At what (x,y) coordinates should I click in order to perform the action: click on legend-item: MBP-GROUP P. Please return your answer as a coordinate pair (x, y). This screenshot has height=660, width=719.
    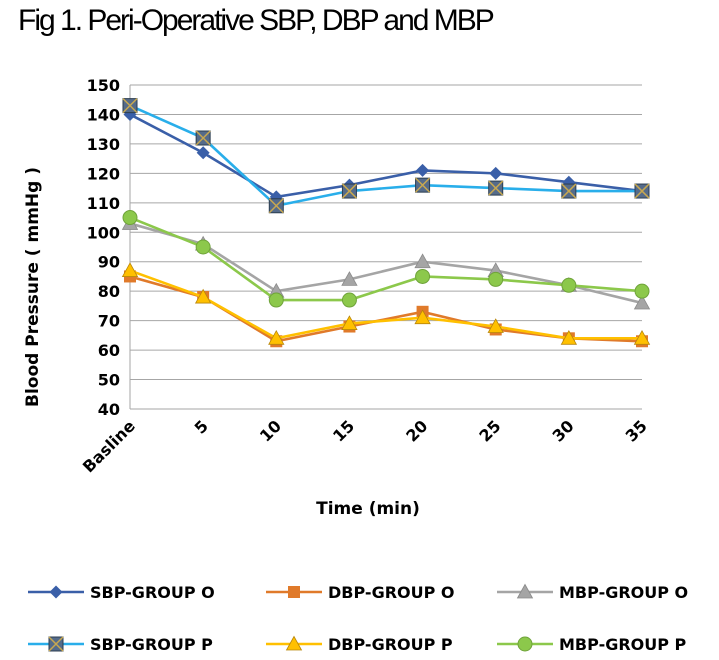
    Looking at the image, I should click on (592, 644).